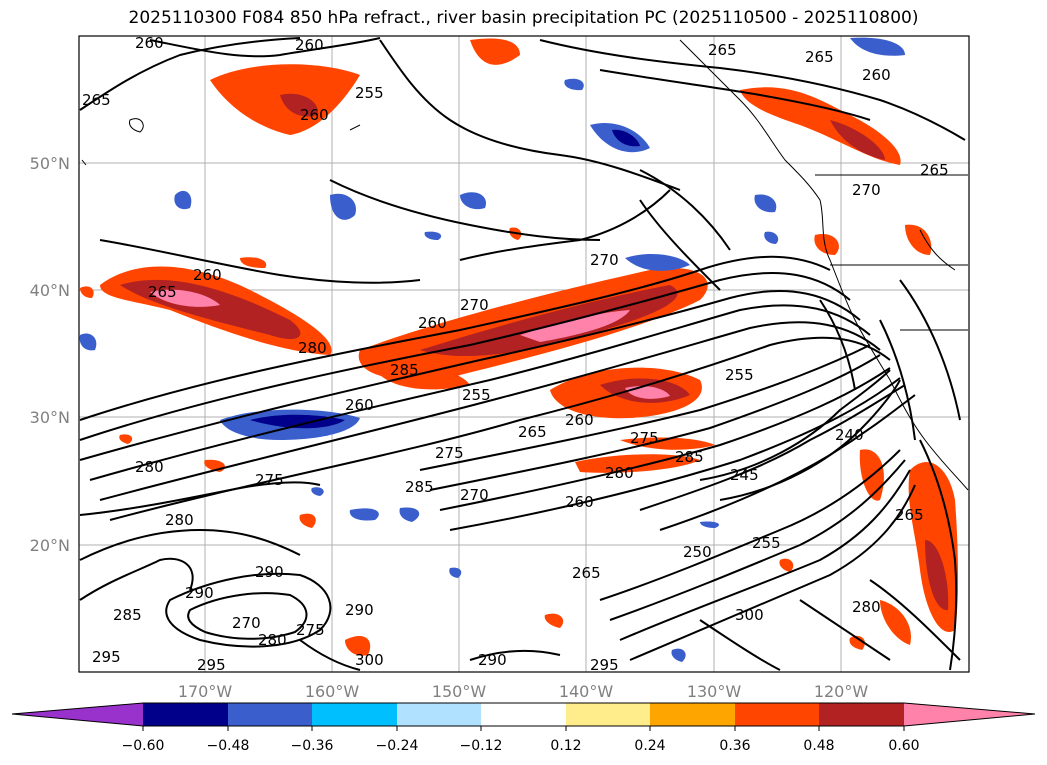  What do you see at coordinates (397, 746) in the screenshot?
I see `colorbar-tick-label: −0.24` at bounding box center [397, 746].